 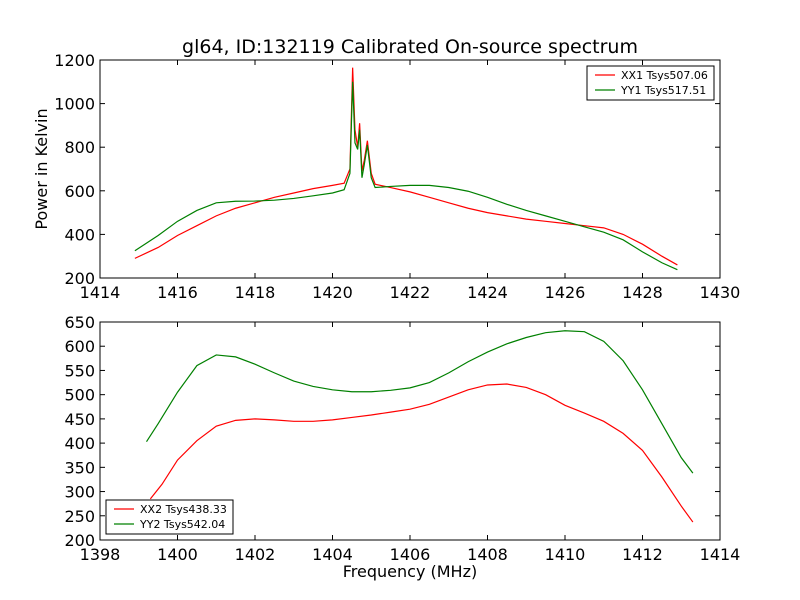 I want to click on y-tick-label: 650, so click(x=79, y=322).